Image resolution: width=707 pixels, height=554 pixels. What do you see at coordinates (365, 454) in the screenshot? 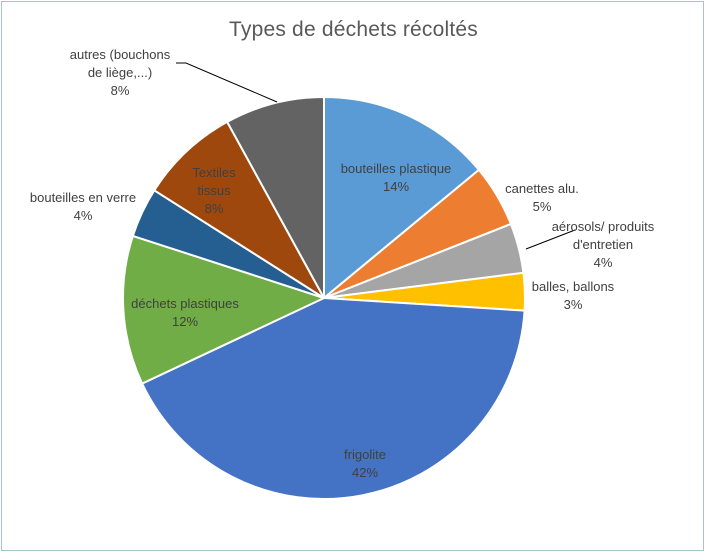
I see `slice-name-line: frigolite` at bounding box center [365, 454].